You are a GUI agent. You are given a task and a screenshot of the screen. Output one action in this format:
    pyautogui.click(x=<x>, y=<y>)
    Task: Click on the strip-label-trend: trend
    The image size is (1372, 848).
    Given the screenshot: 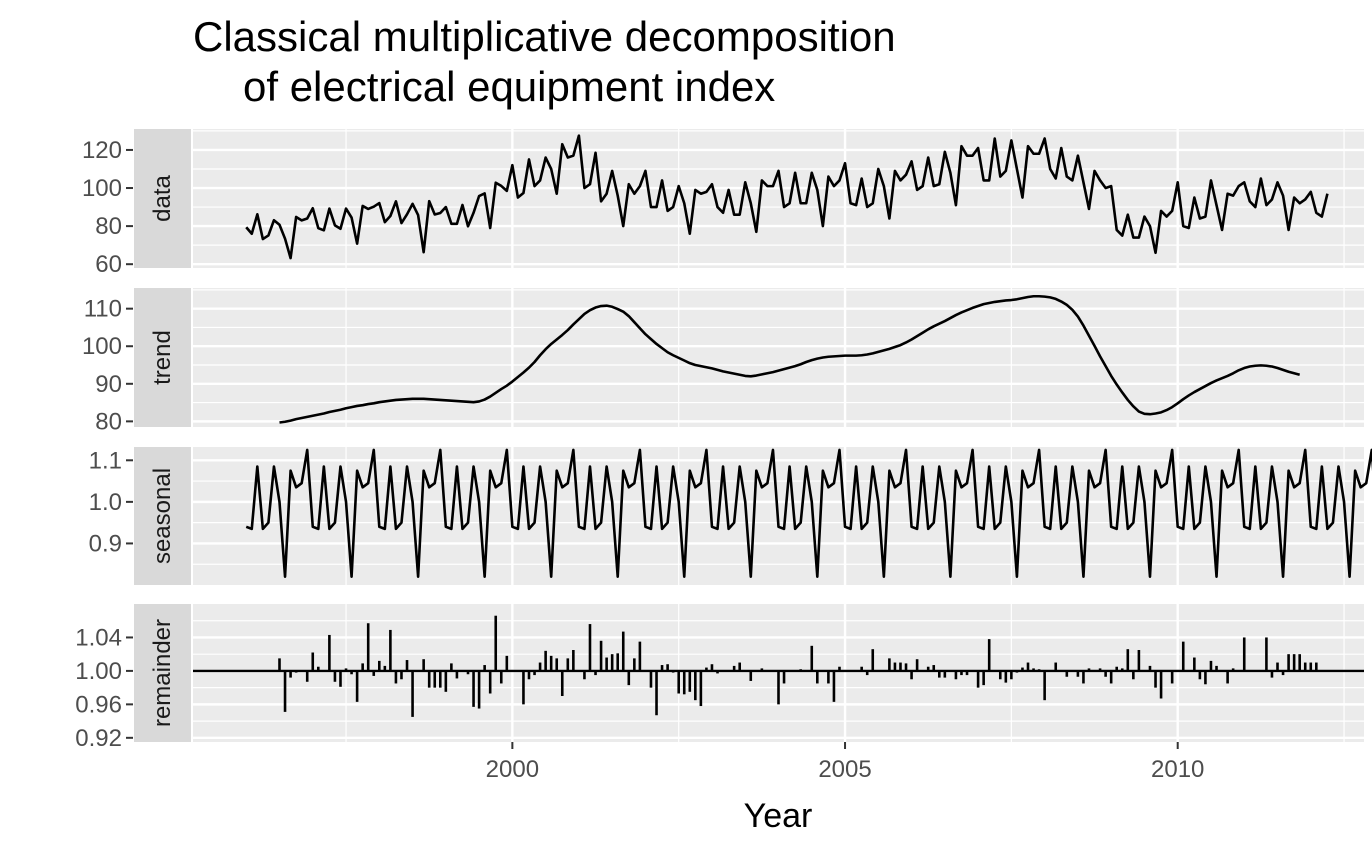 What is the action you would take?
    pyautogui.click(x=162, y=357)
    